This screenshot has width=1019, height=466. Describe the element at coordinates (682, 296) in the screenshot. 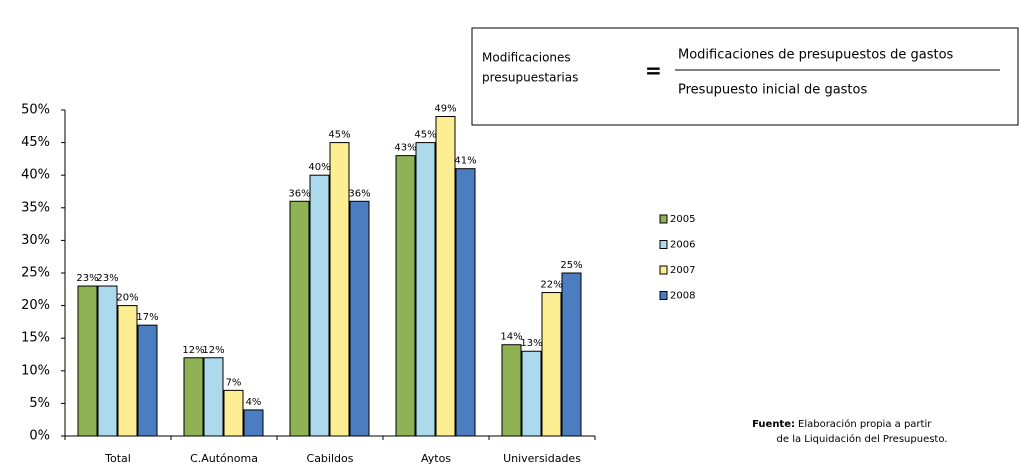

I see `legend-label: 2008` at that location.